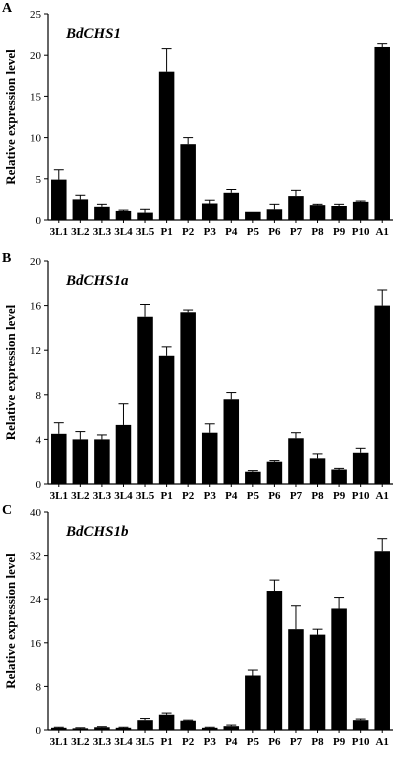  What do you see at coordinates (102, 461) in the screenshot?
I see `bar-3l3` at bounding box center [102, 461].